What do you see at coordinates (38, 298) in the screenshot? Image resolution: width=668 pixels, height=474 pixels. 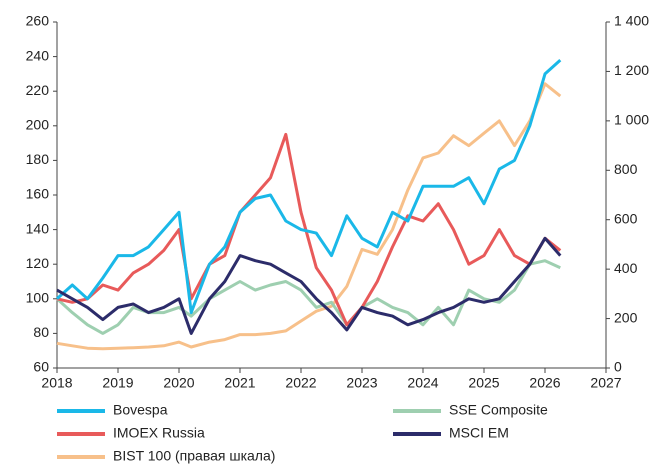 I see `y-tick-label: 100` at bounding box center [38, 298].